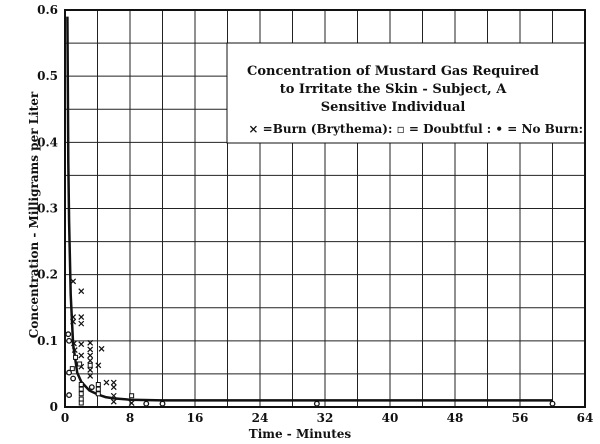 This screenshot has height=444, width=600. I want to click on y-tick-label: 0.5, so click(47, 76).